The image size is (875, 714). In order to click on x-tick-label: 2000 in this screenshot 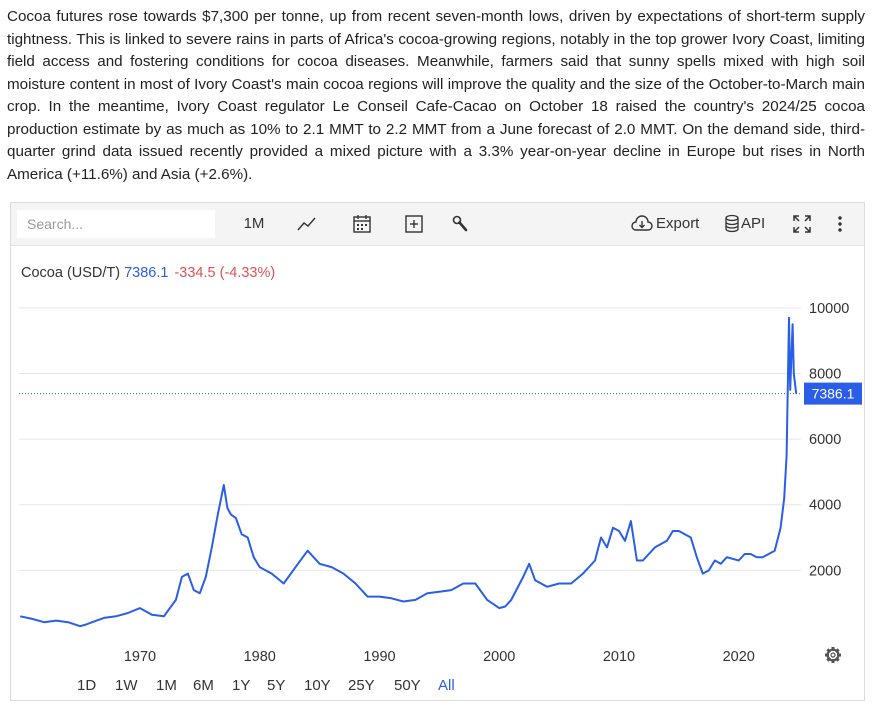, I will do `click(499, 657)`.